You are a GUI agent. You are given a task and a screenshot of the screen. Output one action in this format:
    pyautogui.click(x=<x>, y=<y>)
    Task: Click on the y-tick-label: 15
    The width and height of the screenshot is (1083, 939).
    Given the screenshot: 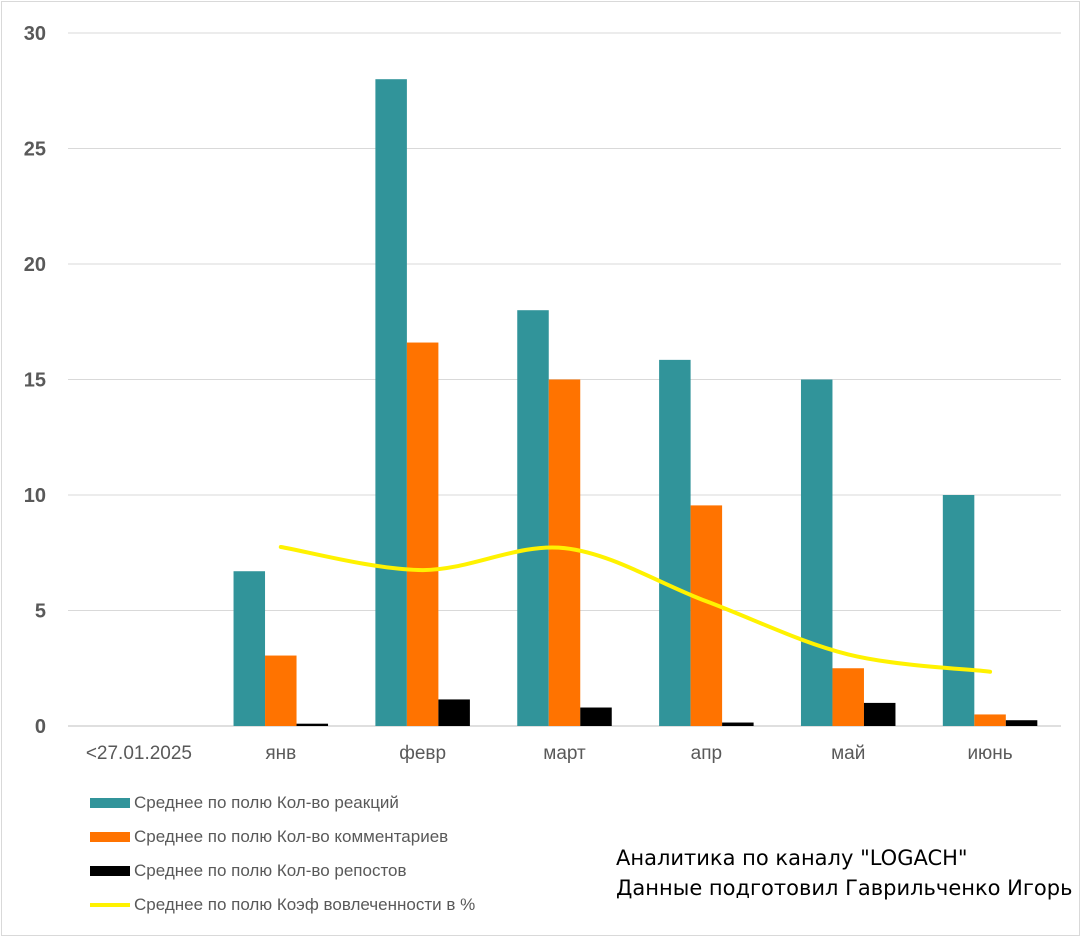 What is the action you would take?
    pyautogui.click(x=35, y=381)
    